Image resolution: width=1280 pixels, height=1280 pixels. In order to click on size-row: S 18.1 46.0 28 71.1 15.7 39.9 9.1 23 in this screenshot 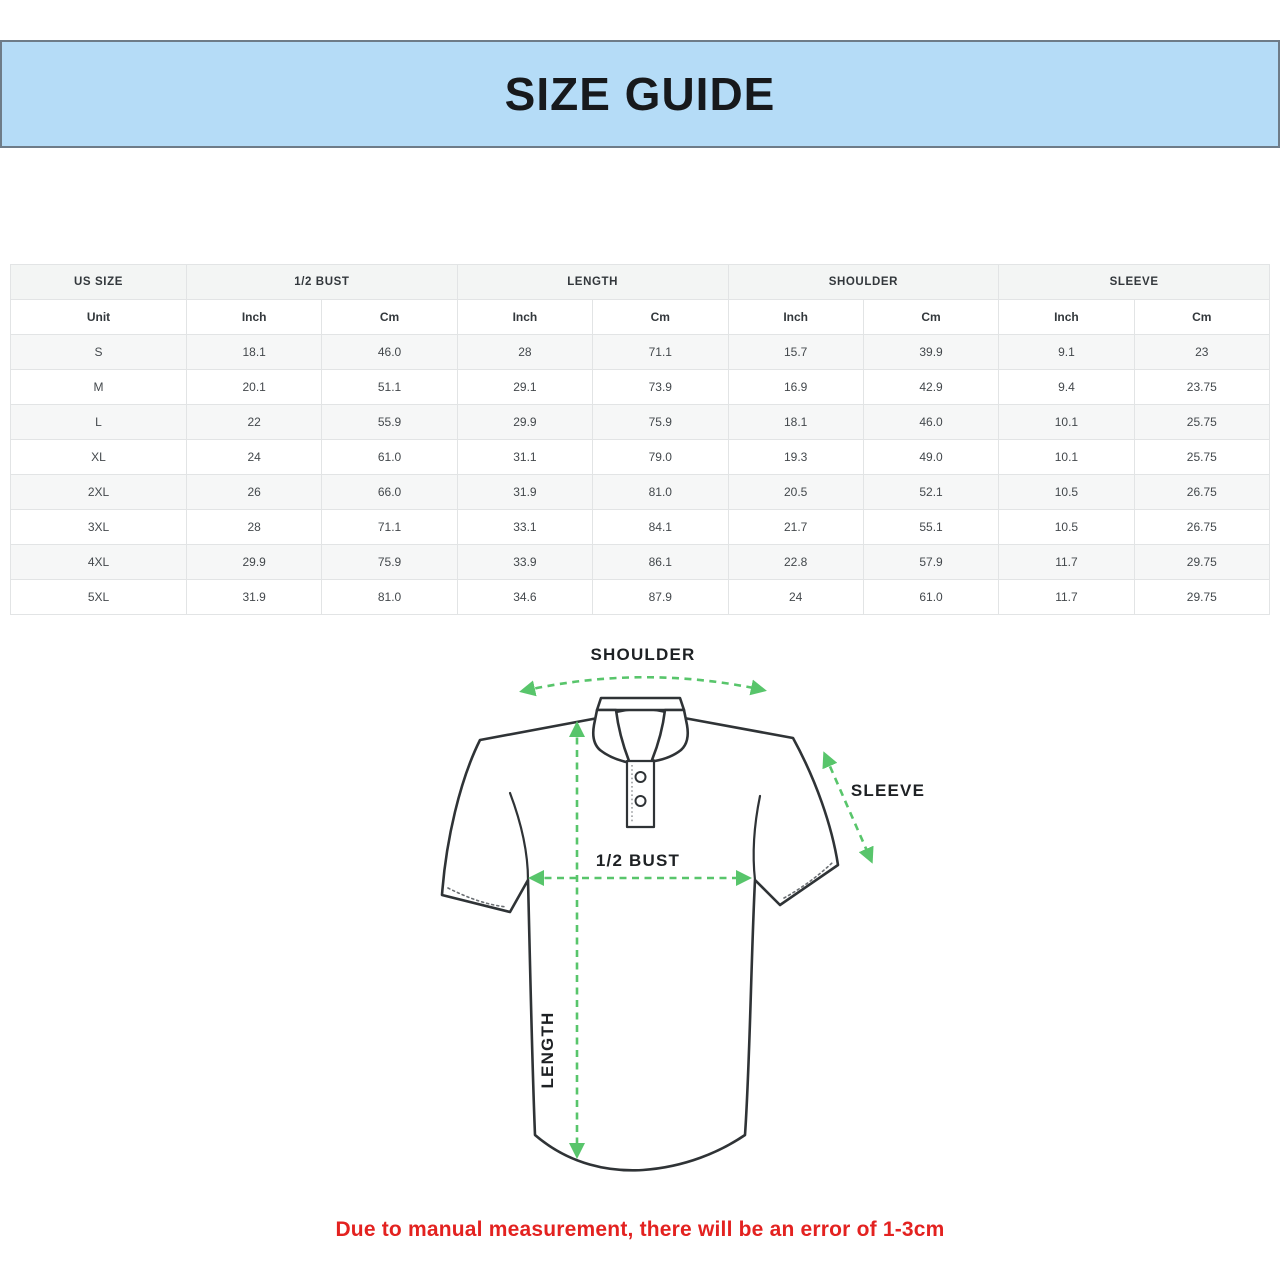, I will do `click(640, 352)`.